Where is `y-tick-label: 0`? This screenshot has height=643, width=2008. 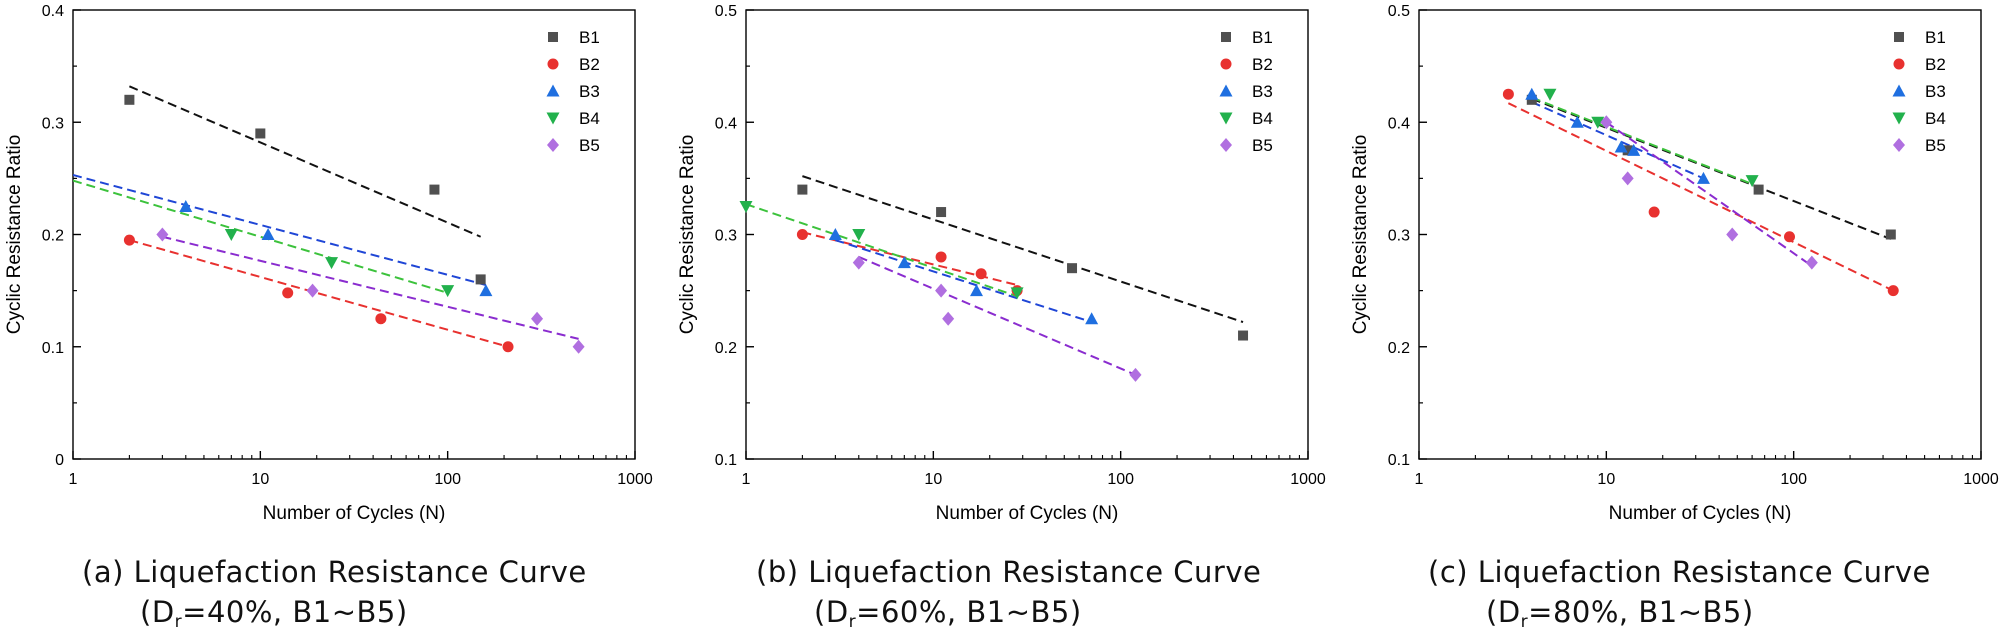 y-tick-label: 0 is located at coordinates (59, 460).